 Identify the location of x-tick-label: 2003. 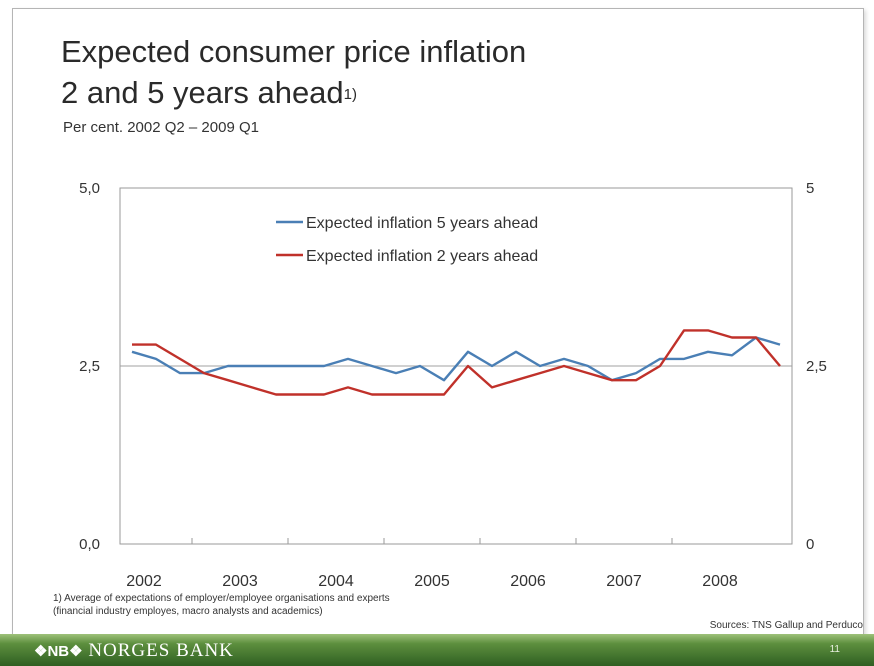
(240, 581).